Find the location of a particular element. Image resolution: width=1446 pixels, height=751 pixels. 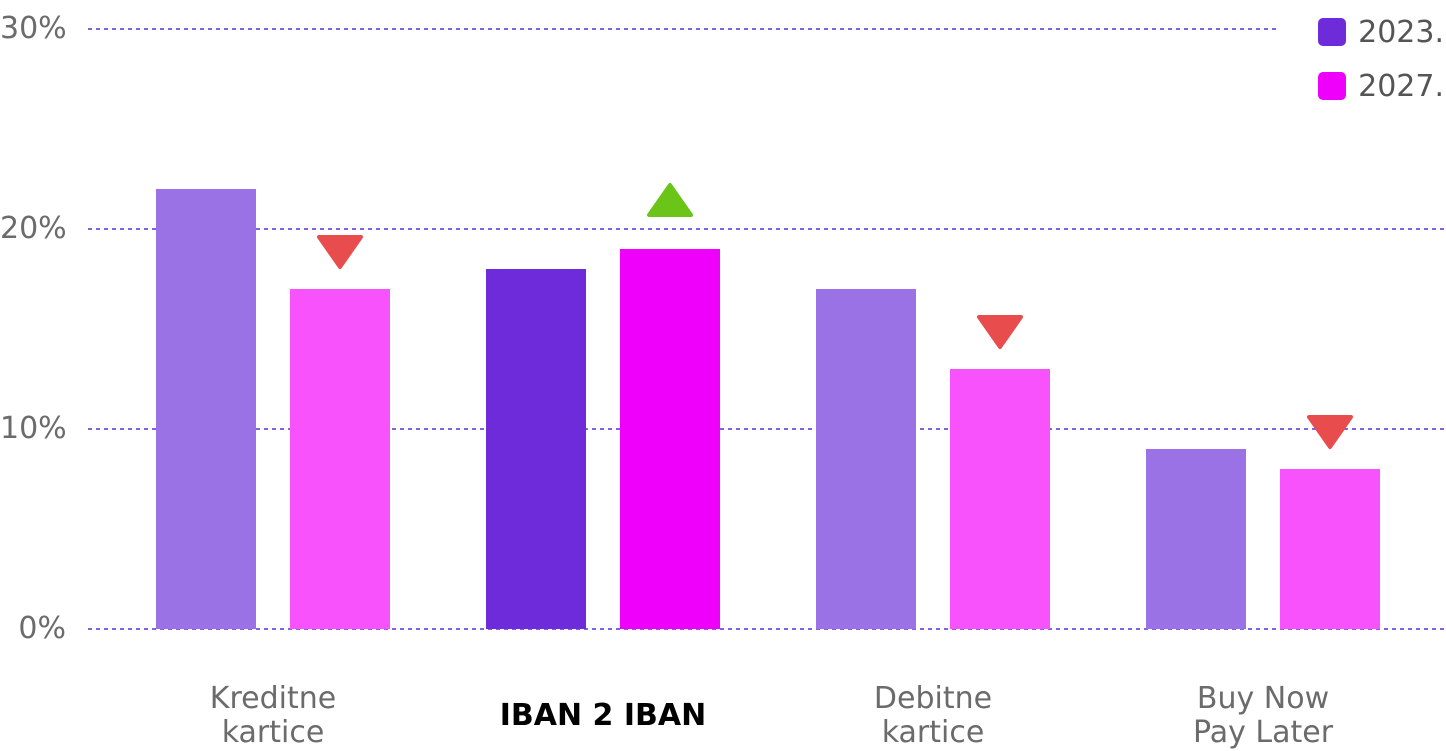

legend-label-2023: 2023. is located at coordinates (1401, 32).